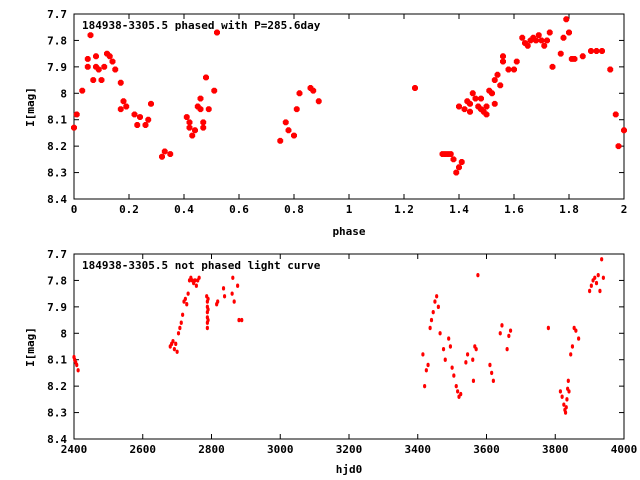 Image resolution: width=640 pixels, height=480 pixels. What do you see at coordinates (57, 67) in the screenshot?
I see `phased-y-tick-label: 7.9` at bounding box center [57, 67].